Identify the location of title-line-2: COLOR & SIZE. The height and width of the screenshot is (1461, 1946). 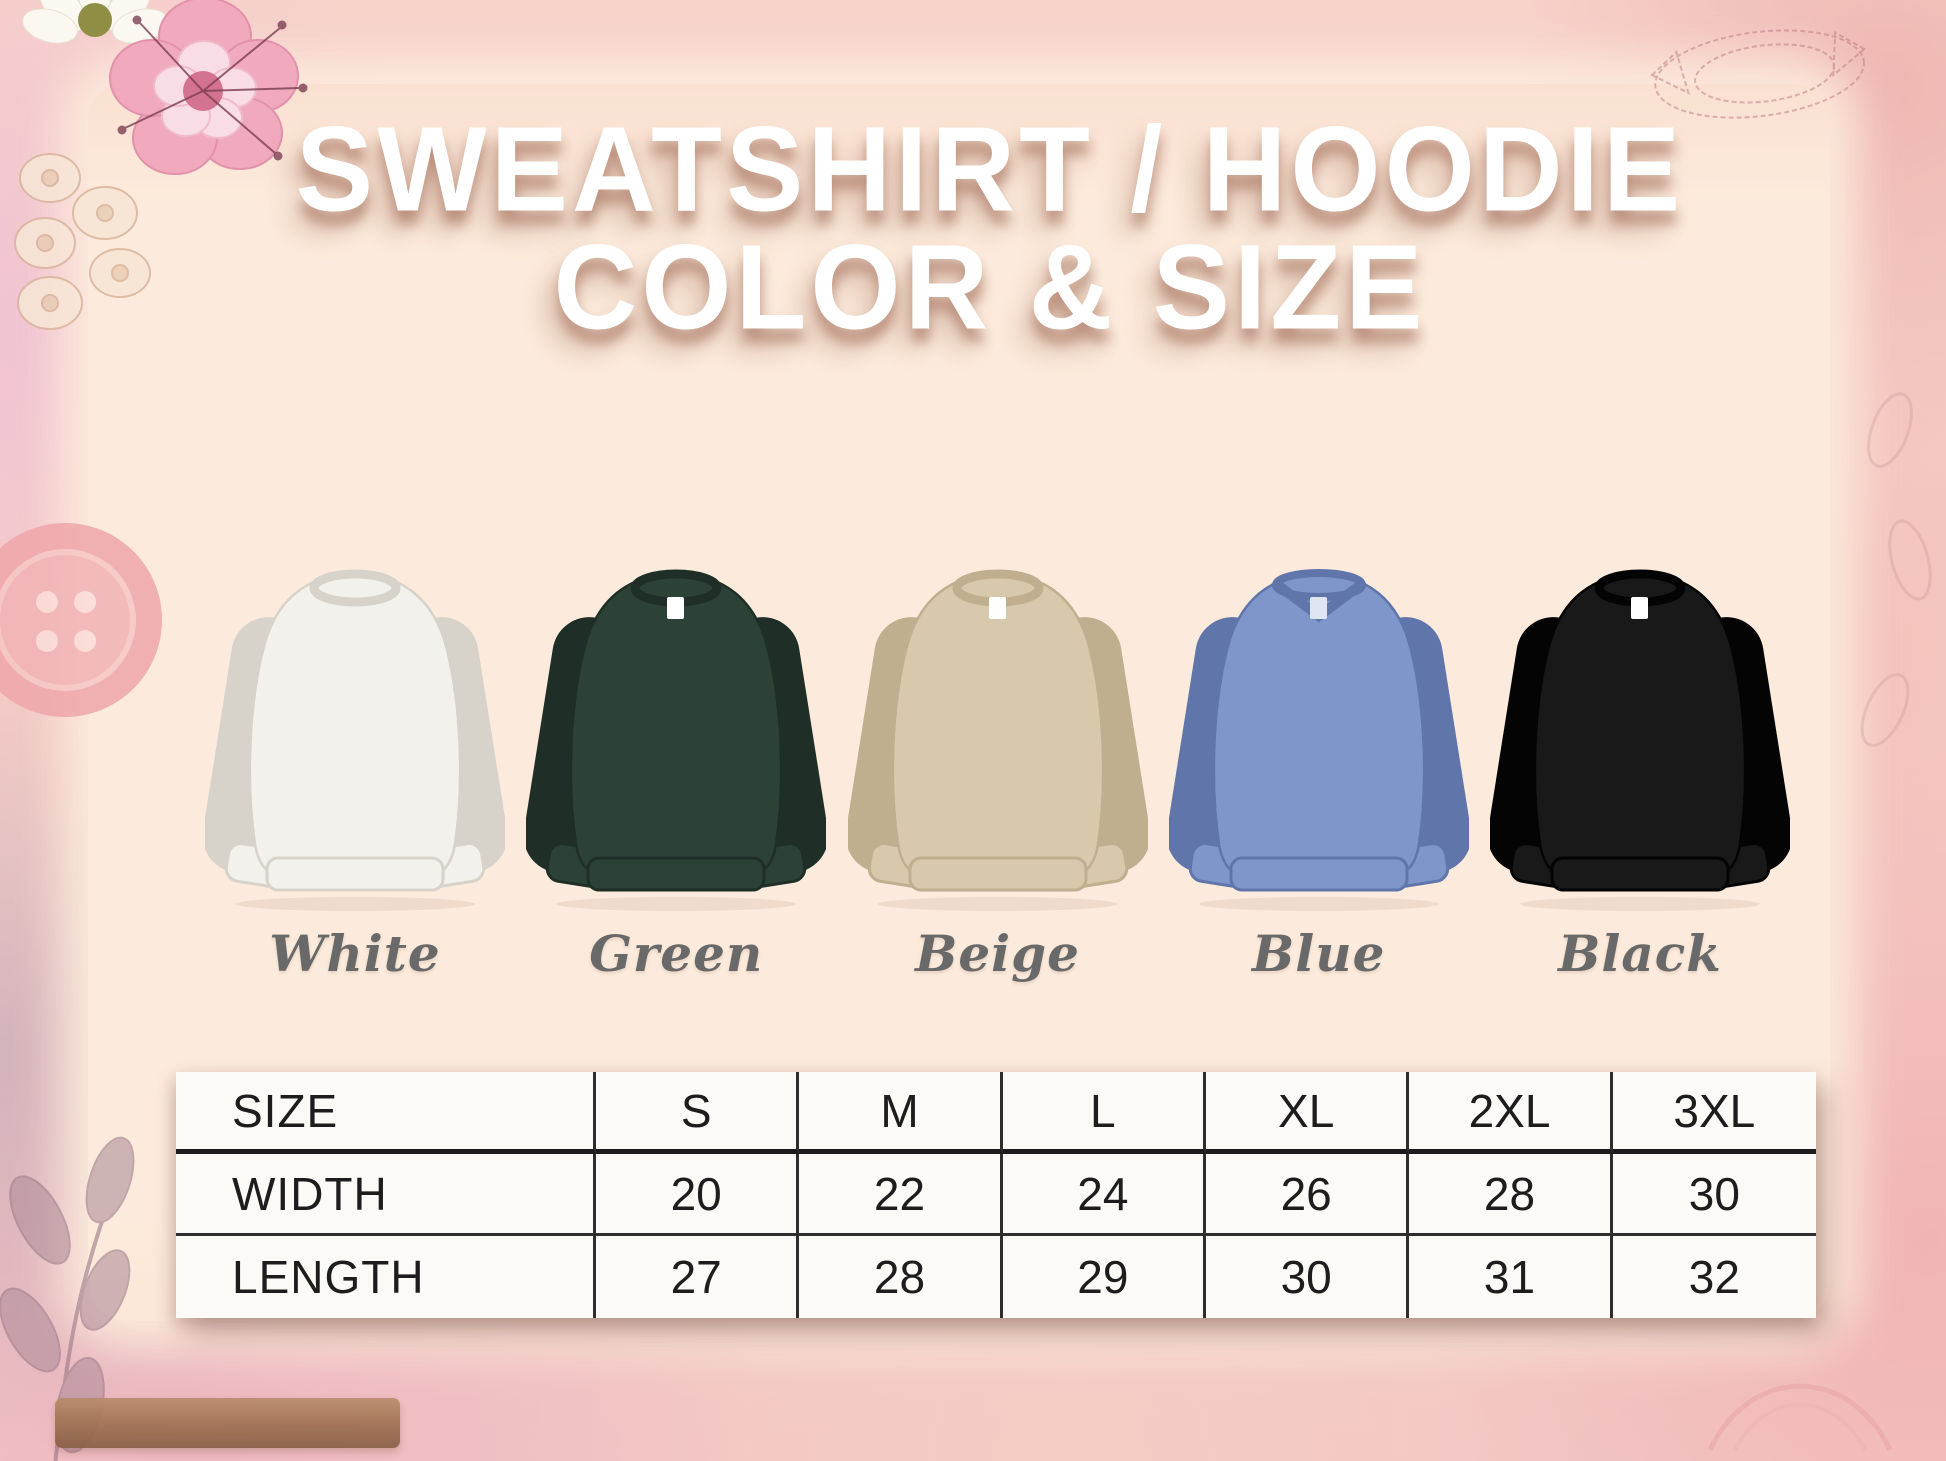
(990, 287).